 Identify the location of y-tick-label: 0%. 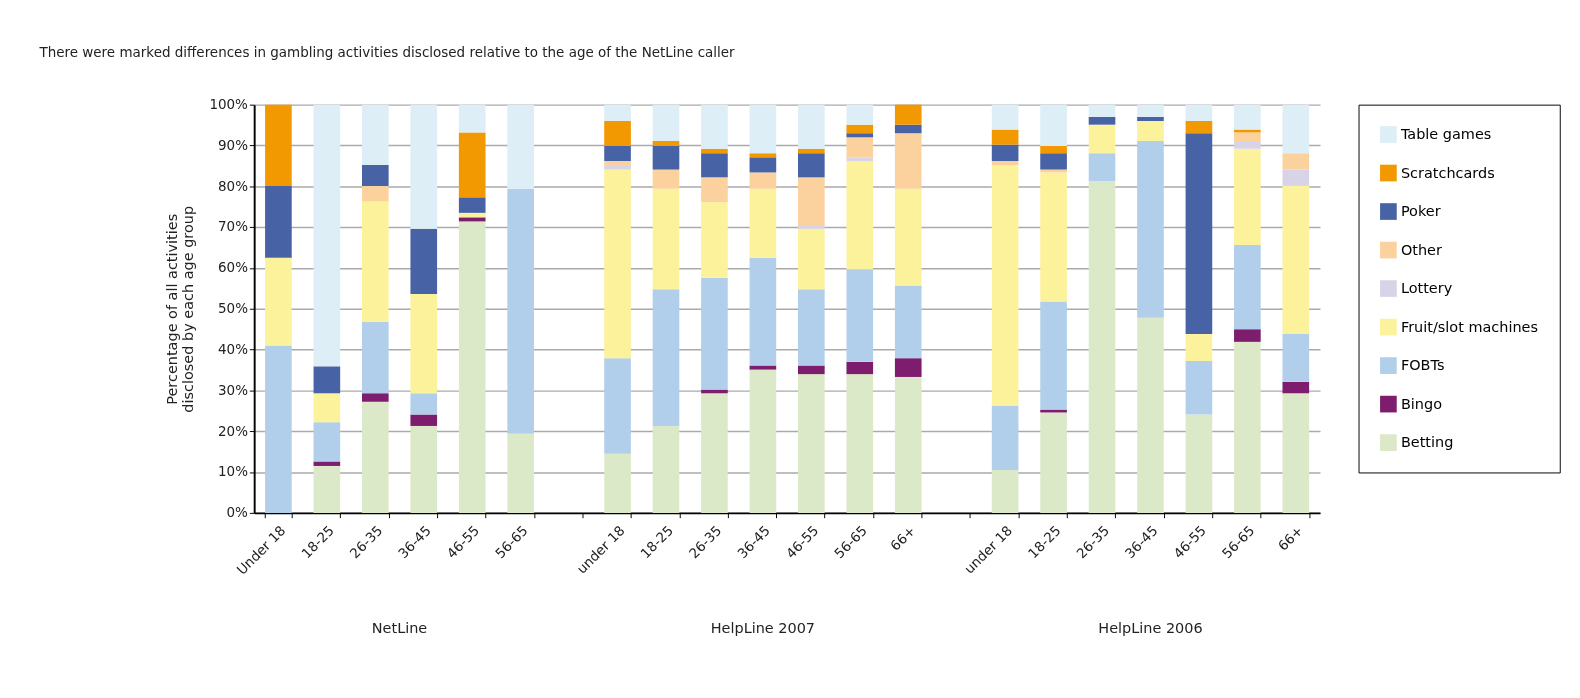
(237, 512).